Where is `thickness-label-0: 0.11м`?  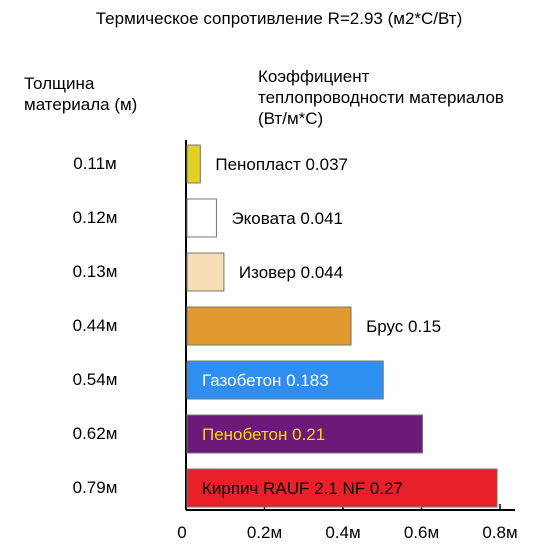 thickness-label-0: 0.11м is located at coordinates (95, 163).